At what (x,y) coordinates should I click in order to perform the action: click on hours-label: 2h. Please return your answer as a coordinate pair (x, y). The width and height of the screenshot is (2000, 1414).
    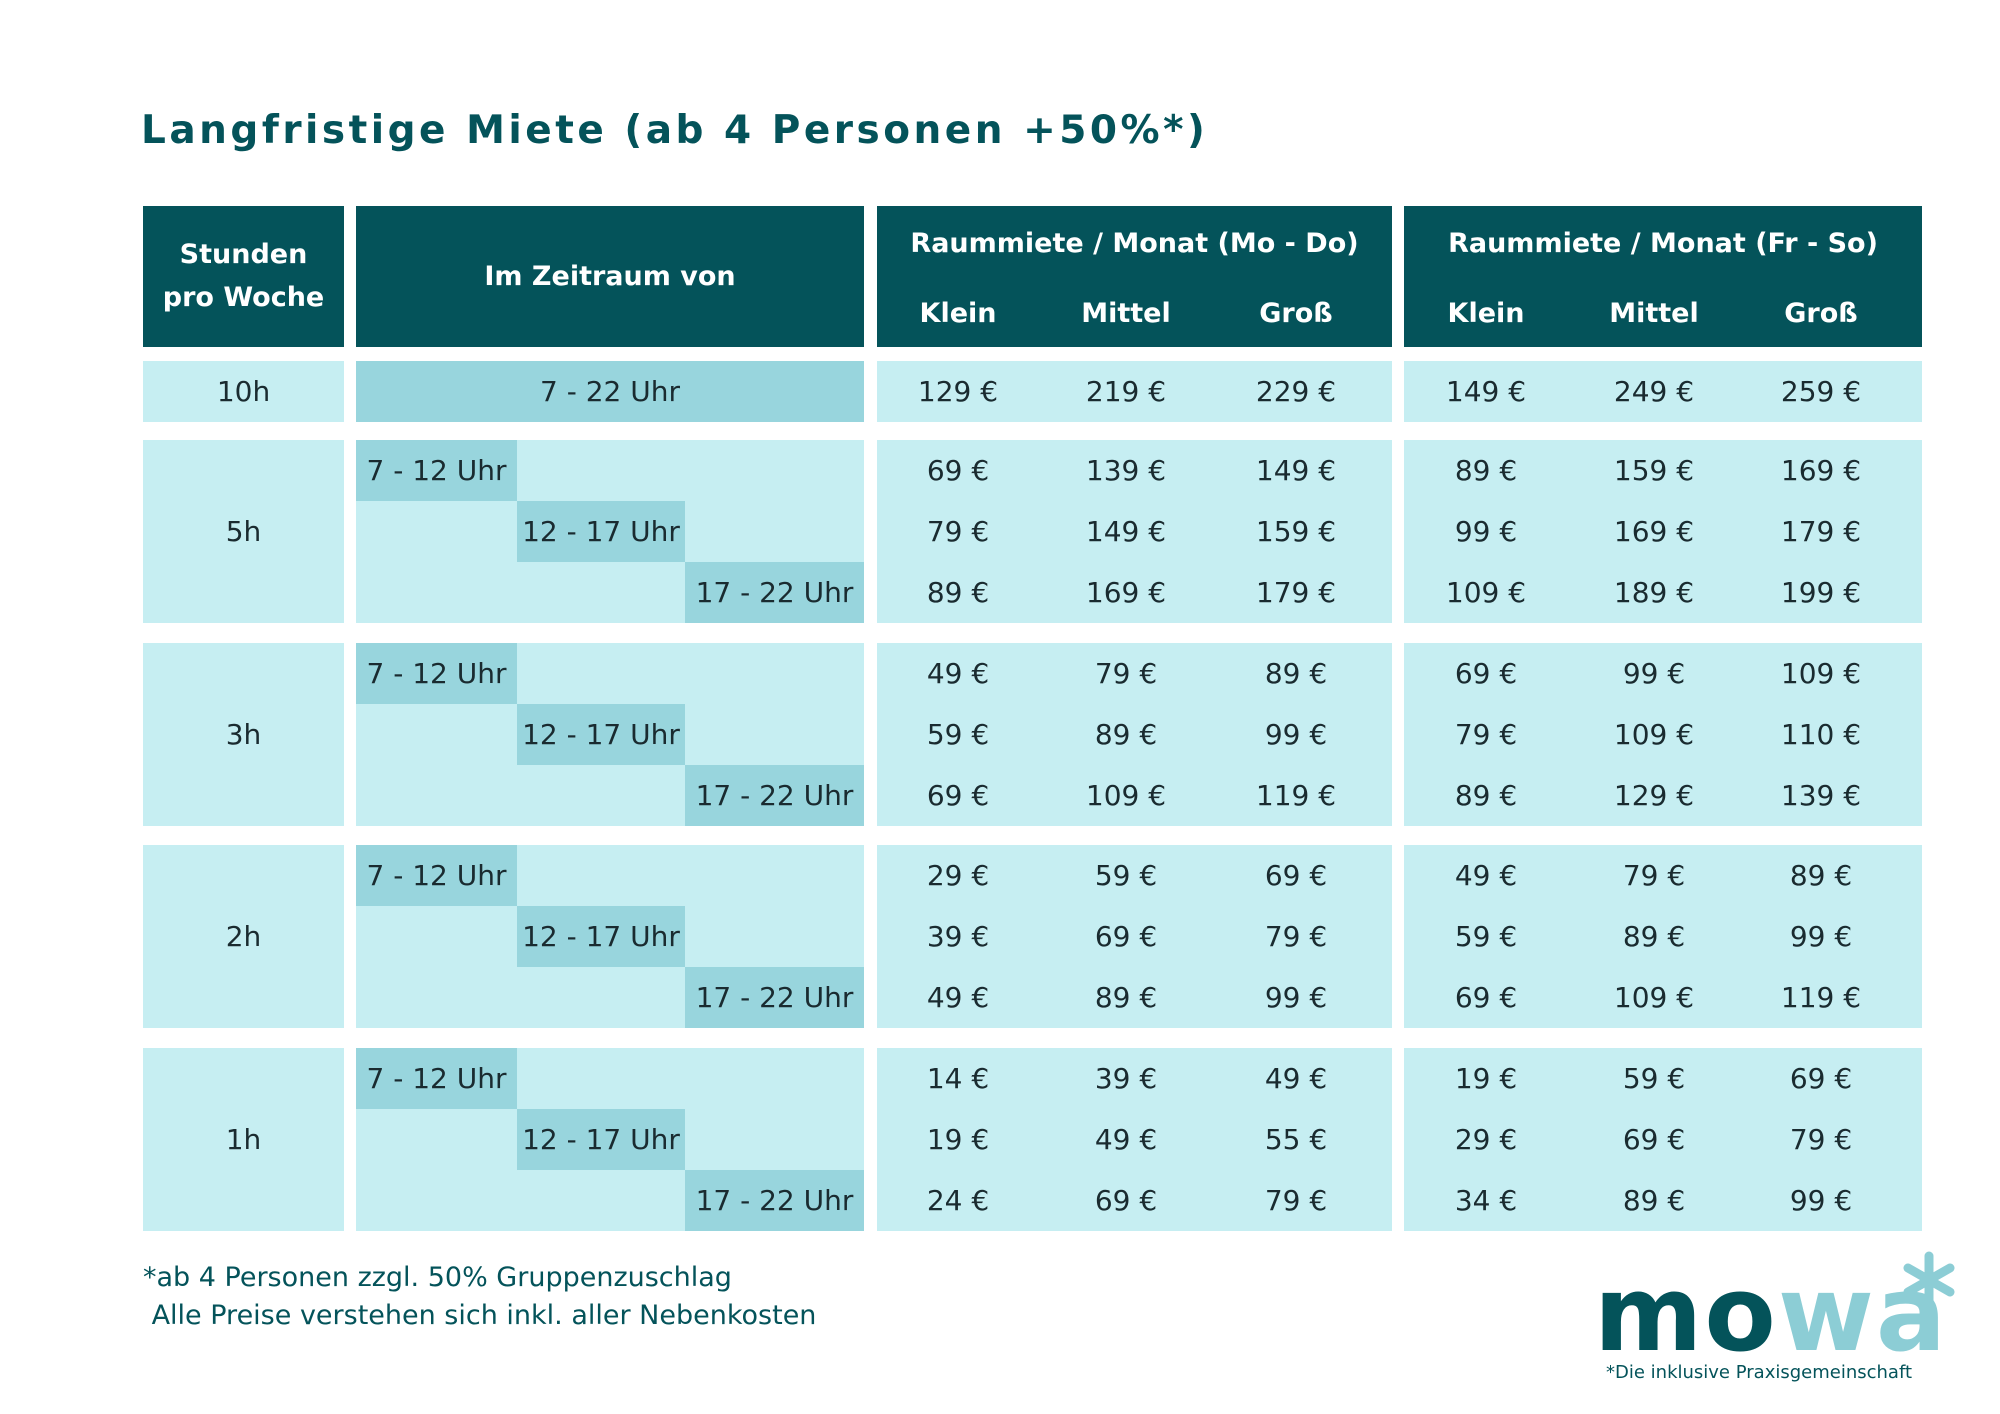
    Looking at the image, I should click on (243, 936).